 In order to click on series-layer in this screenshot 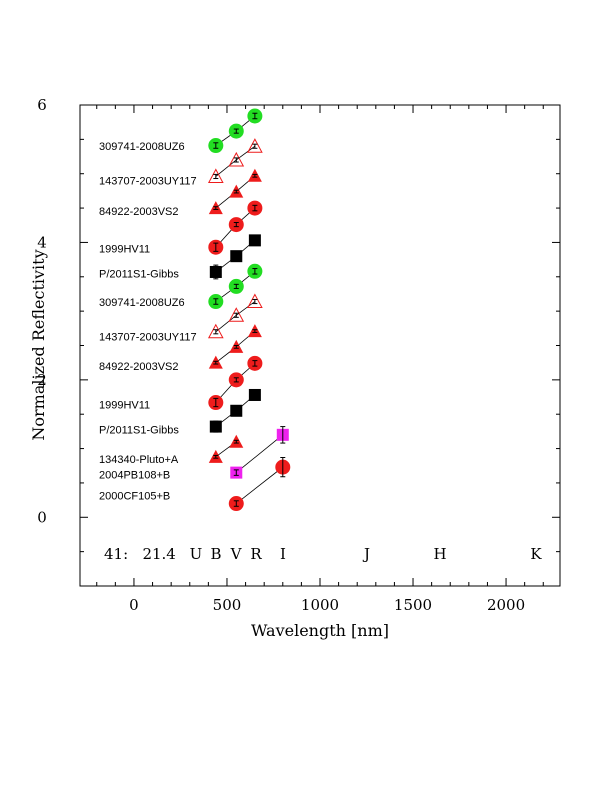, I will do `click(249, 310)`.